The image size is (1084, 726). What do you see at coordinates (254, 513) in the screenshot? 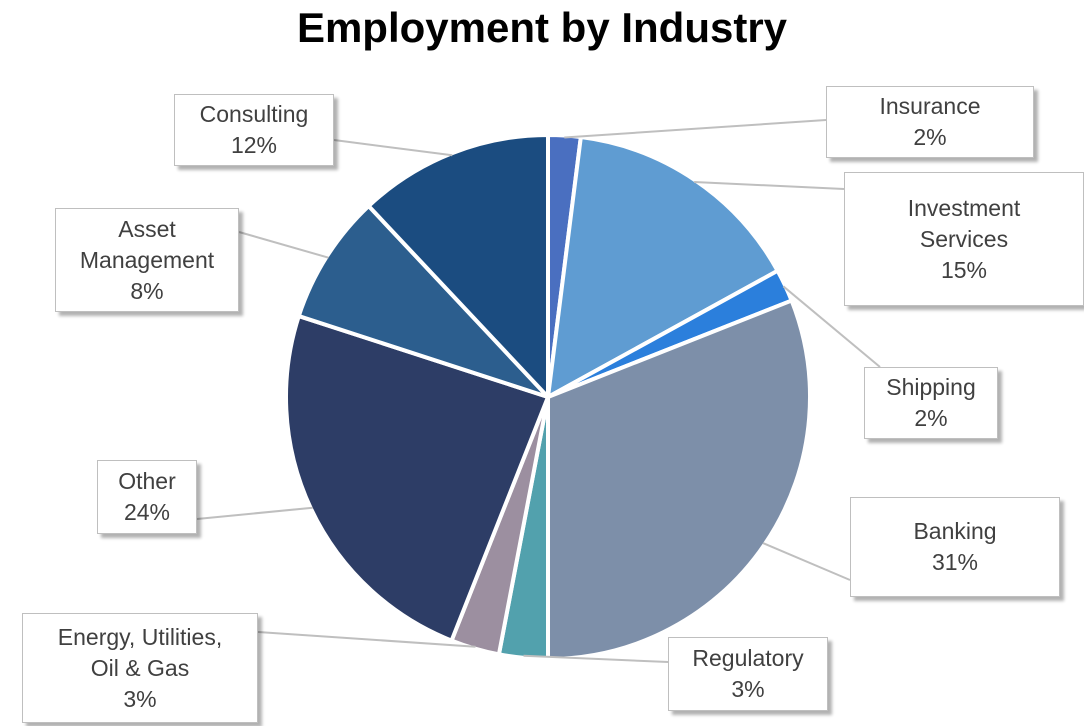
I see `leader-line-other` at bounding box center [254, 513].